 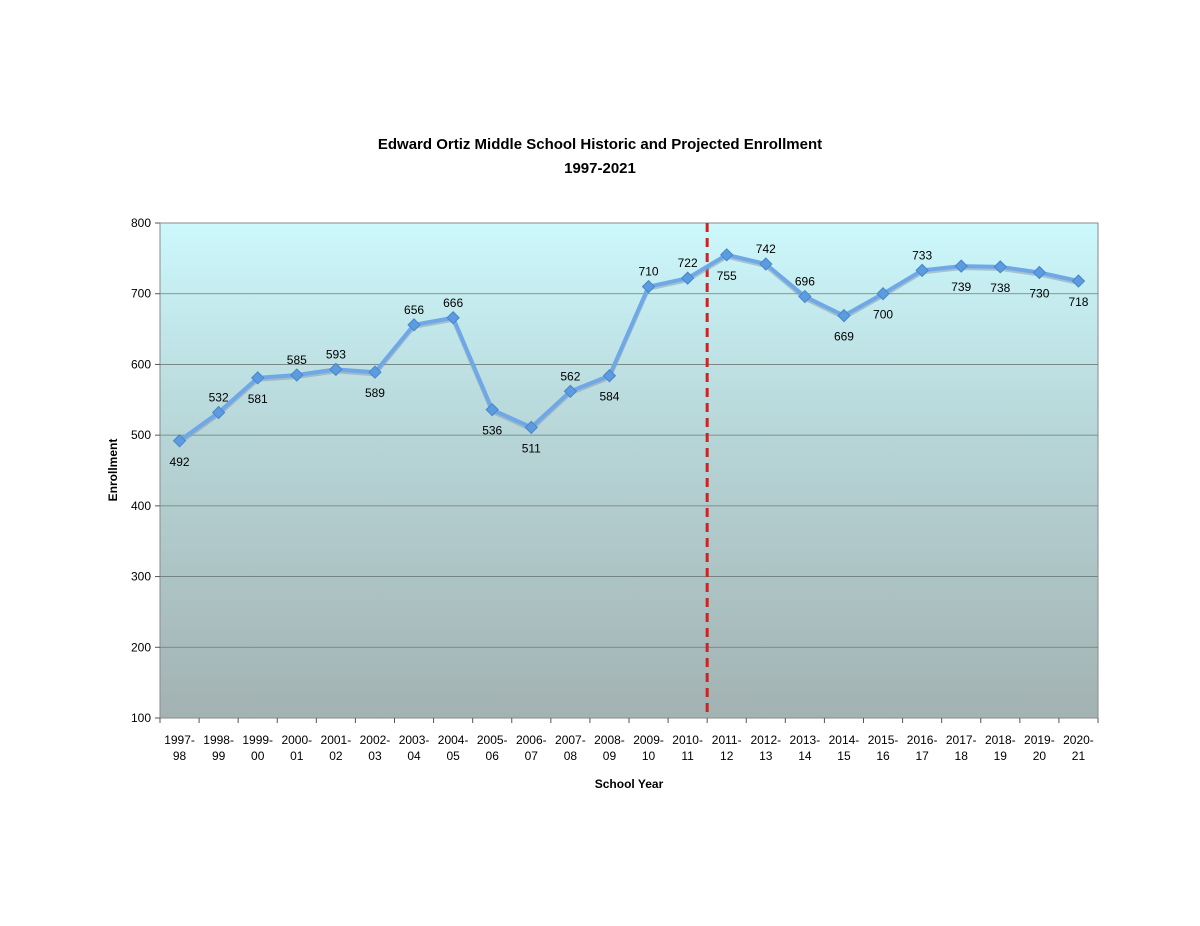 What do you see at coordinates (141, 506) in the screenshot?
I see `y-tick-label: 400` at bounding box center [141, 506].